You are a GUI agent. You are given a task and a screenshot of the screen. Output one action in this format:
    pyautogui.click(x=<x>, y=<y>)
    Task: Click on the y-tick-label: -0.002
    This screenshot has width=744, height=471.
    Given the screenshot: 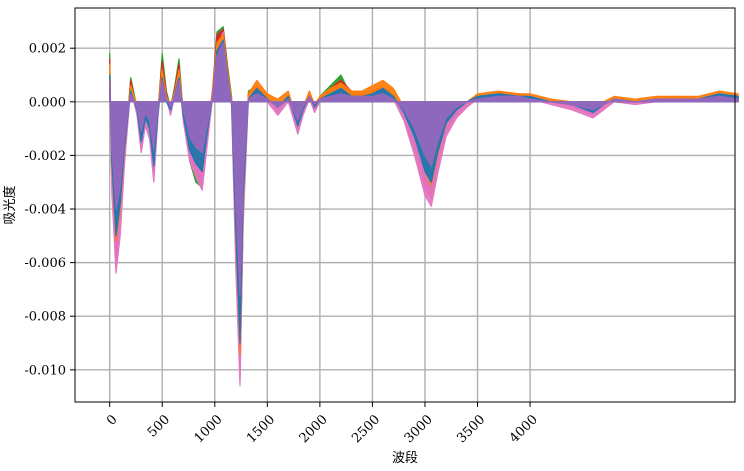 What is the action you would take?
    pyautogui.click(x=45, y=156)
    